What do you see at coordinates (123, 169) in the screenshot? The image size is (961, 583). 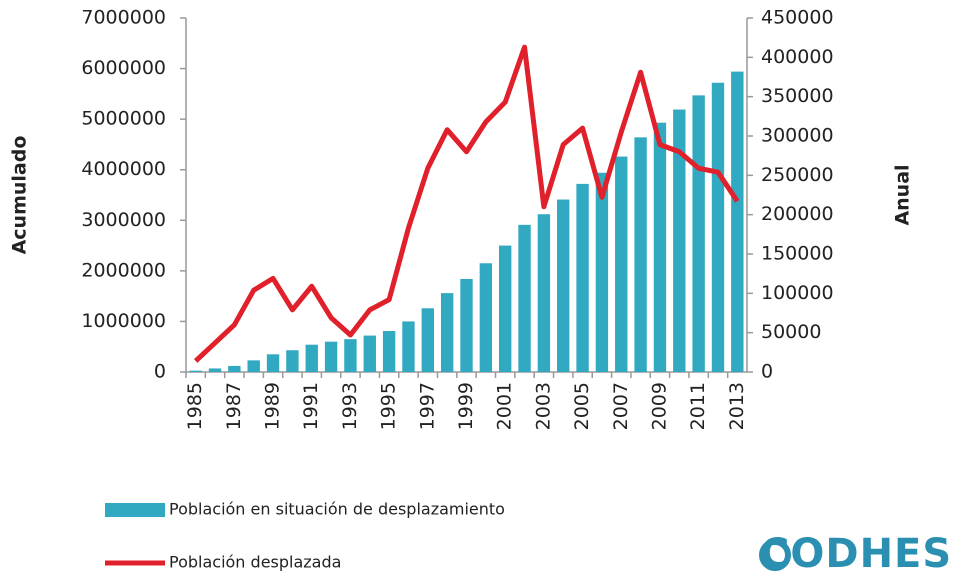 I see `y-tick-label: 4000000` at bounding box center [123, 169].